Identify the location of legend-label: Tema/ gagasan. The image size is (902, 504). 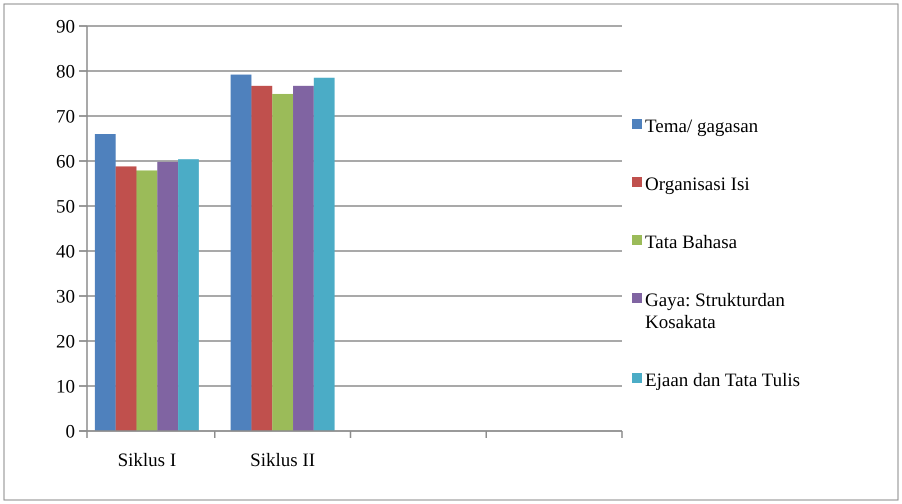
(702, 126).